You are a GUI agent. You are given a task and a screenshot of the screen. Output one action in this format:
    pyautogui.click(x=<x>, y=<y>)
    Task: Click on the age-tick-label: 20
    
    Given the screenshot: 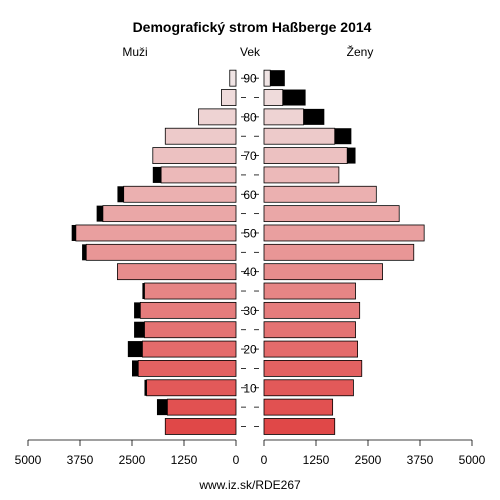 What is the action you would take?
    pyautogui.click(x=250, y=350)
    